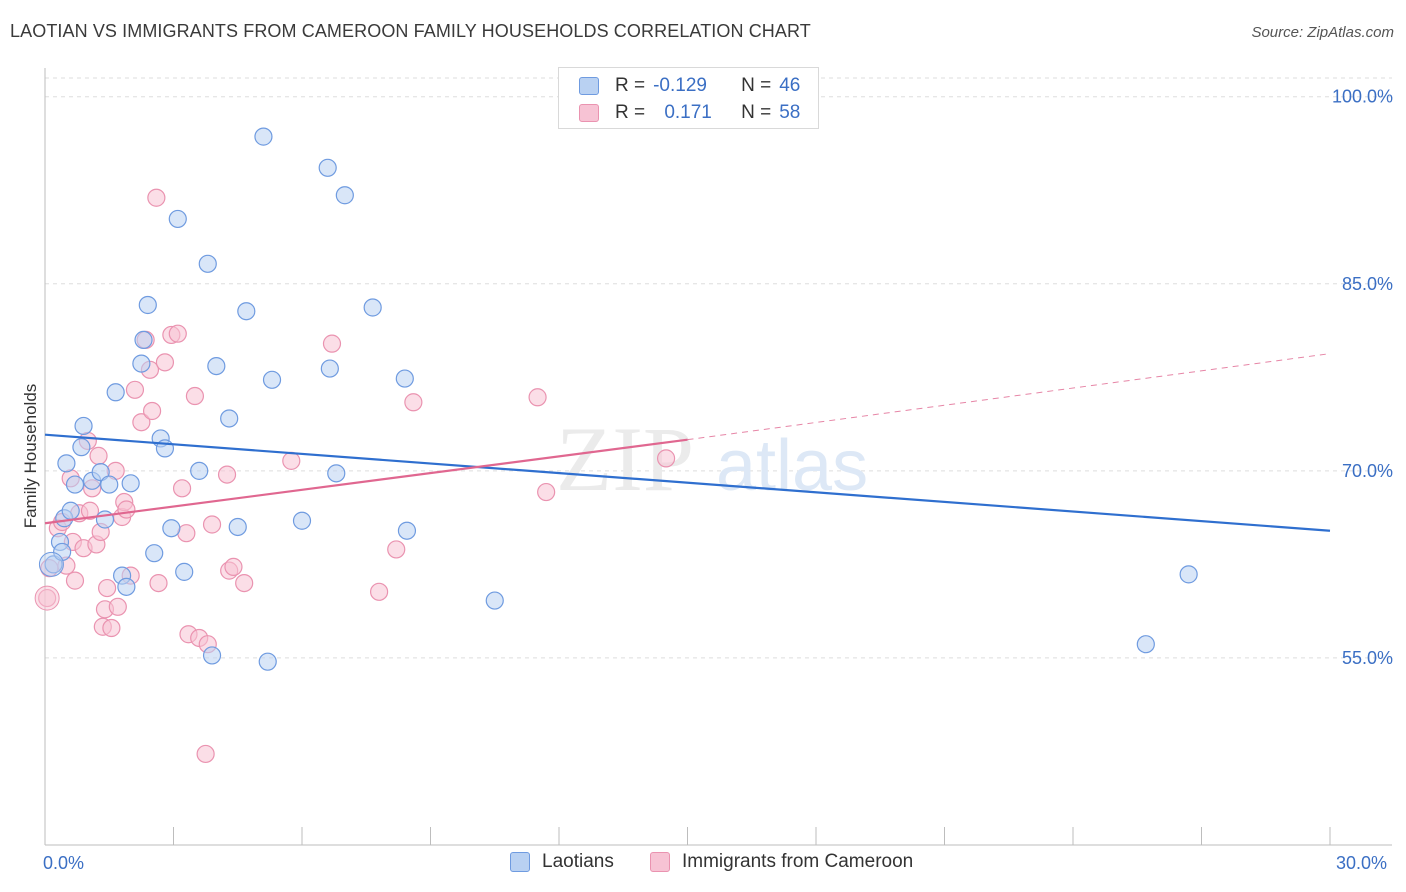 The width and height of the screenshot is (1406, 892). I want to click on legend-row-cameroon: R = 0.171 N = 58, so click(689, 113).